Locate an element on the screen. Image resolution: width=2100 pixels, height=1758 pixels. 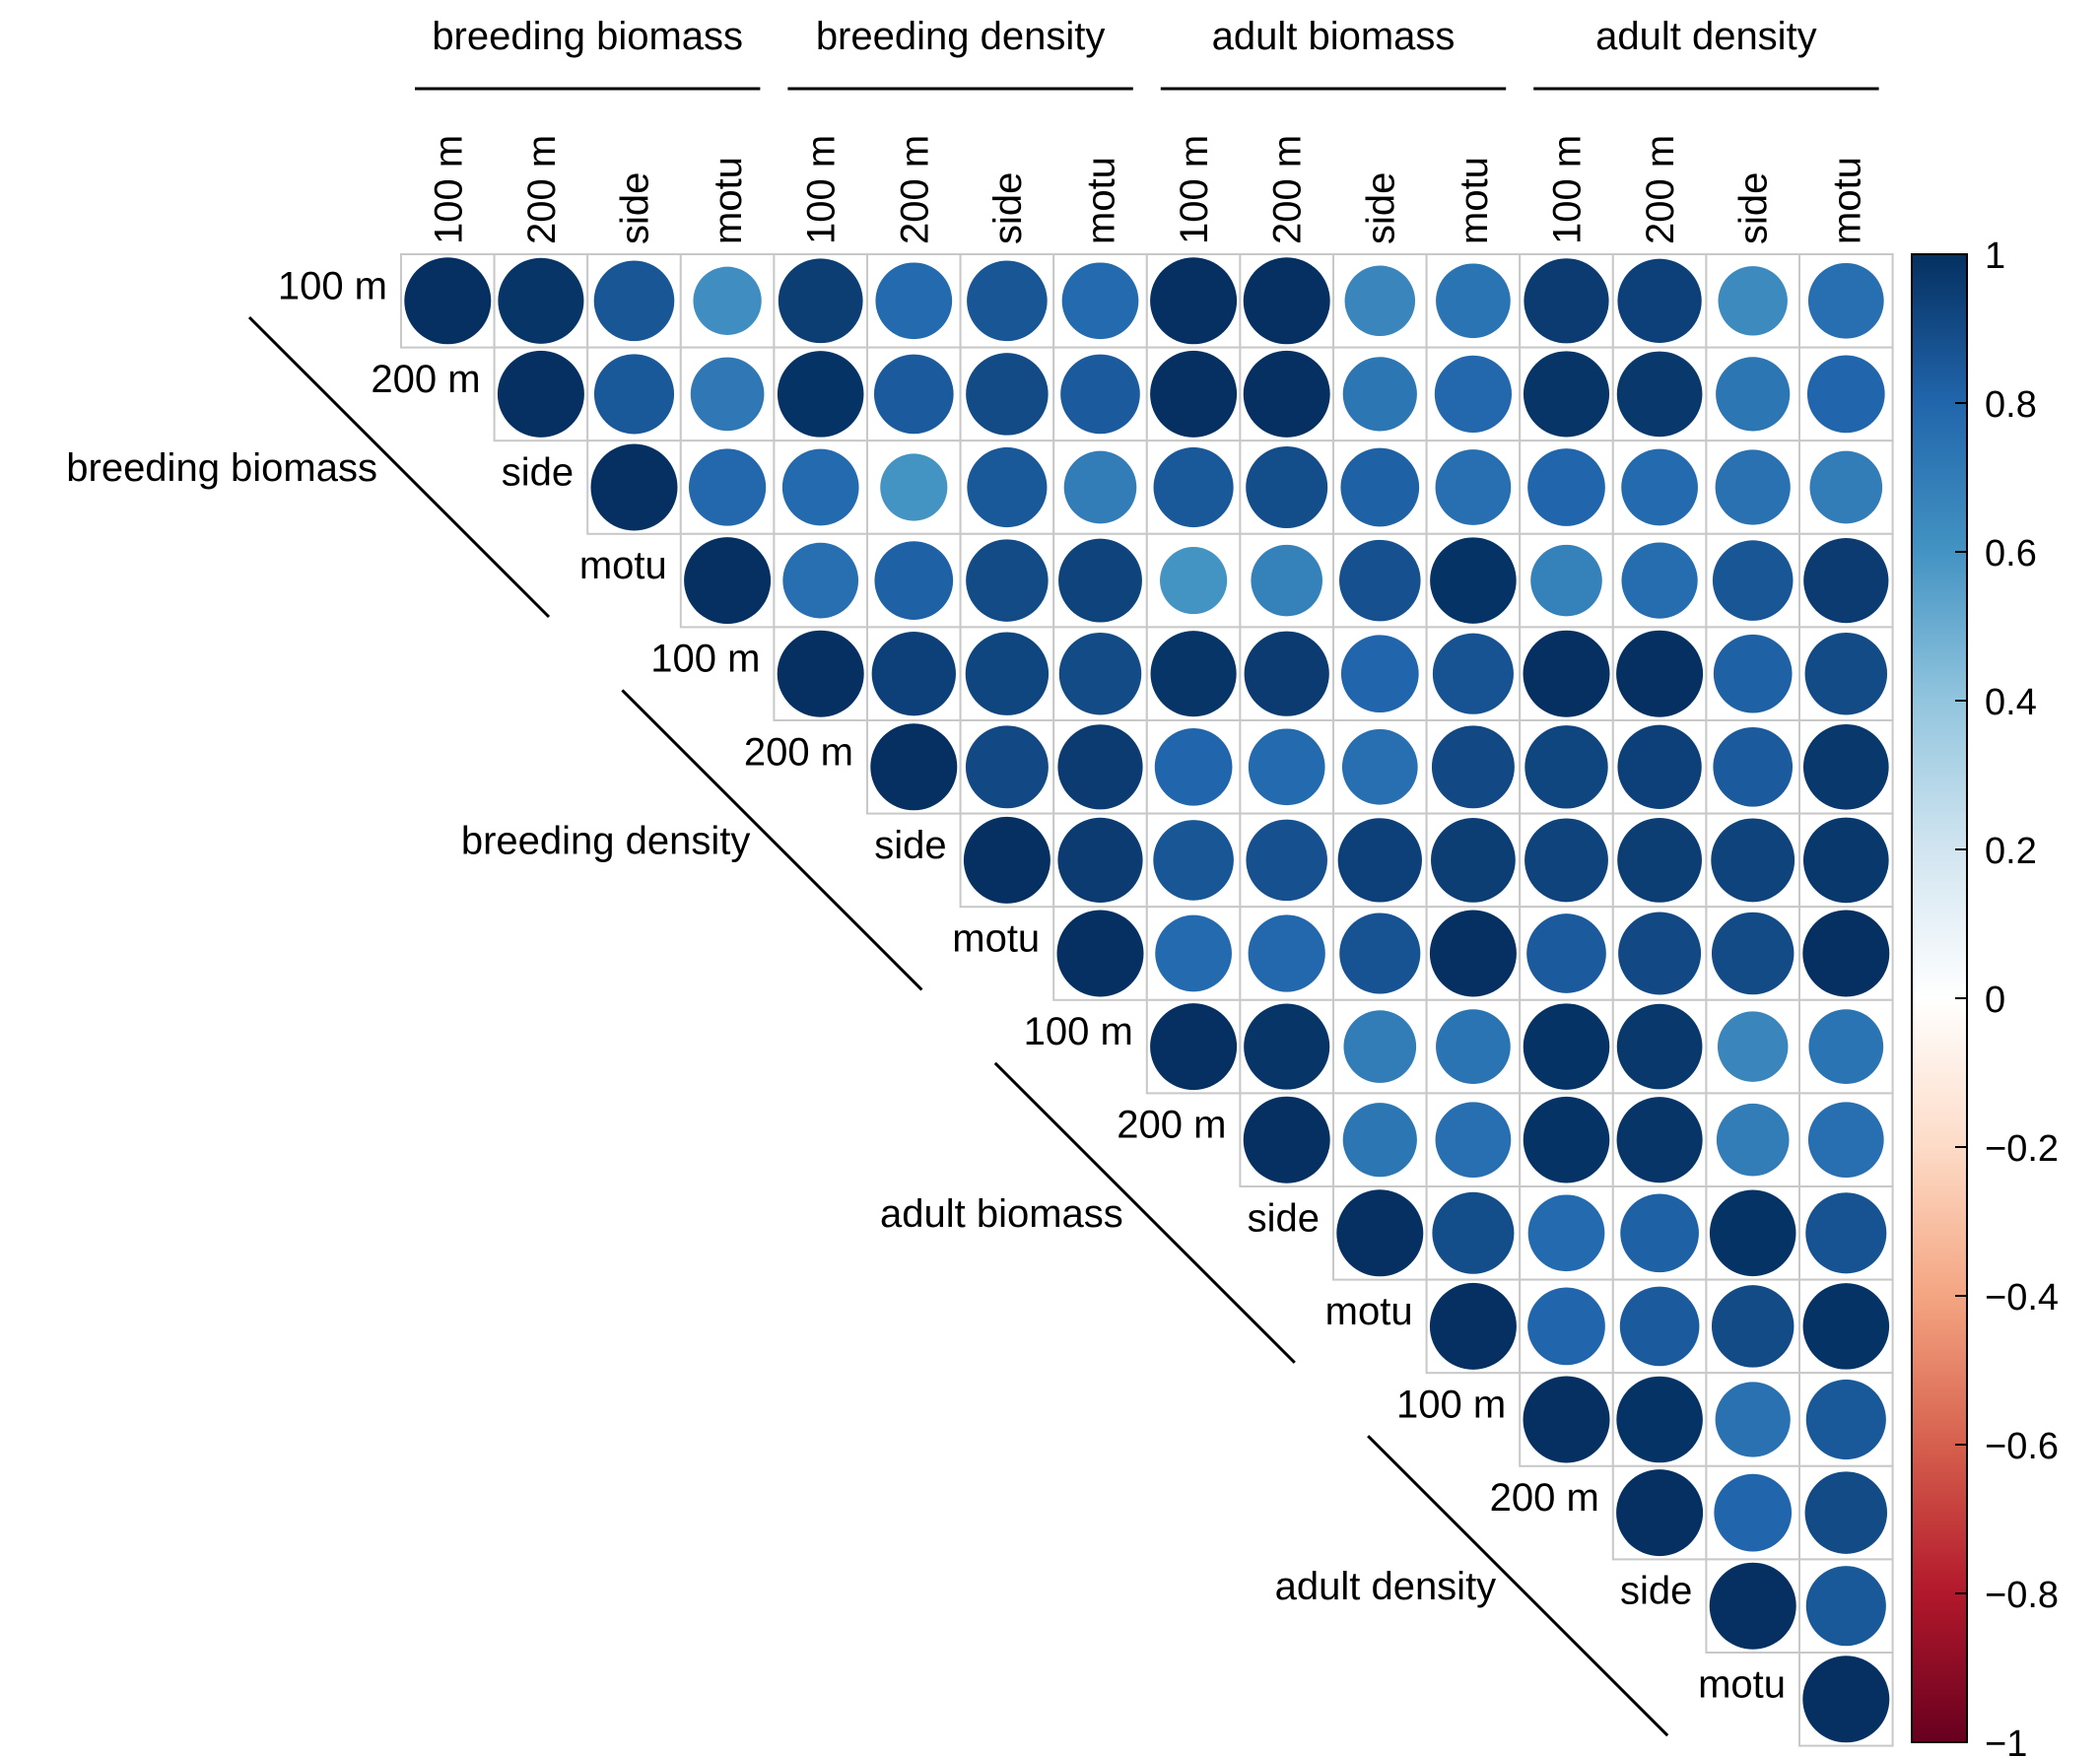
column-label: 100 m is located at coordinates (1568, 189).